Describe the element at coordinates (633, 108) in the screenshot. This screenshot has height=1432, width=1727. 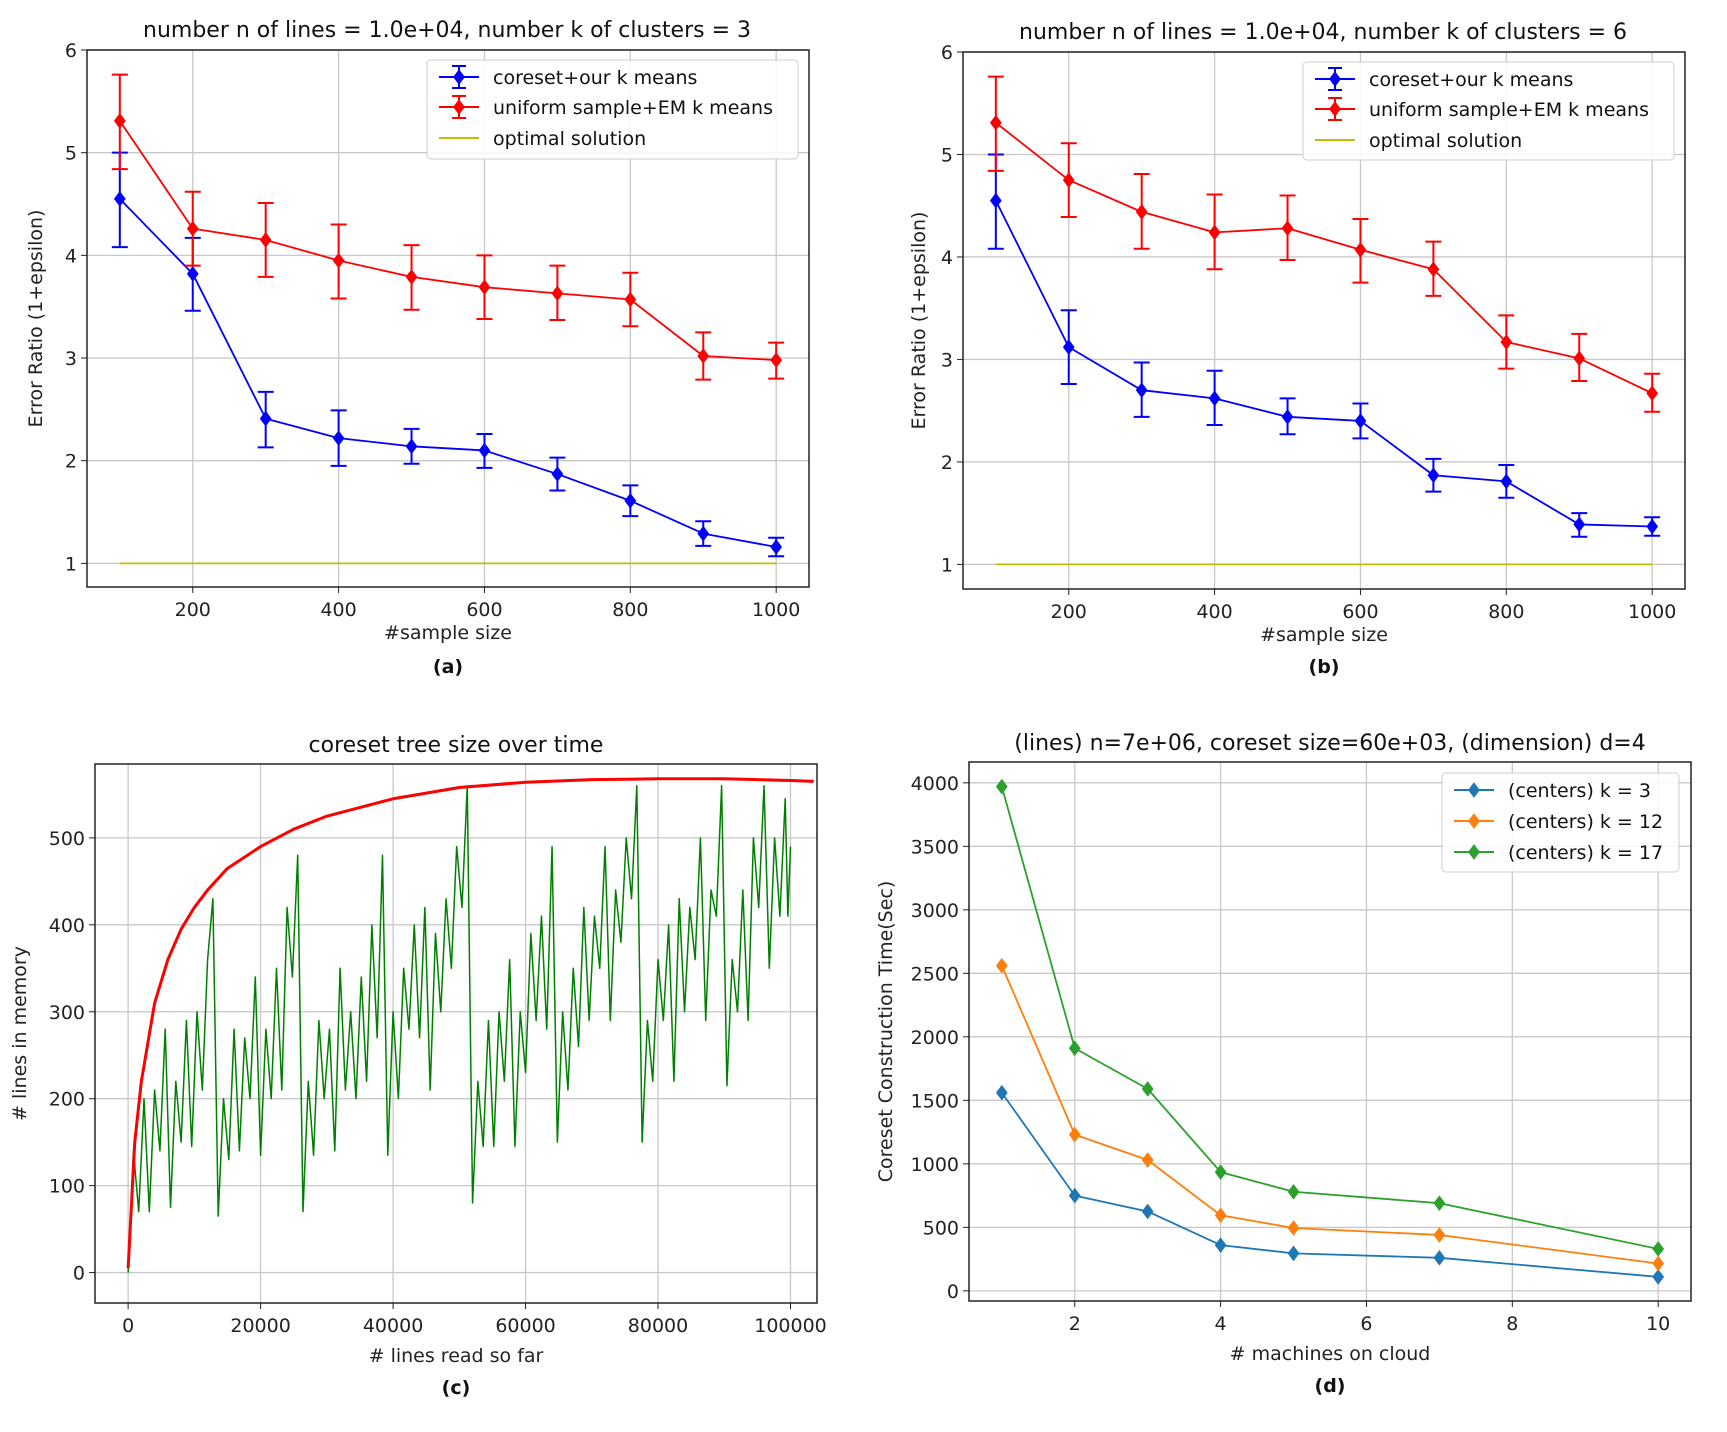
I see `legend-label: uniform sample+EM k means` at that location.